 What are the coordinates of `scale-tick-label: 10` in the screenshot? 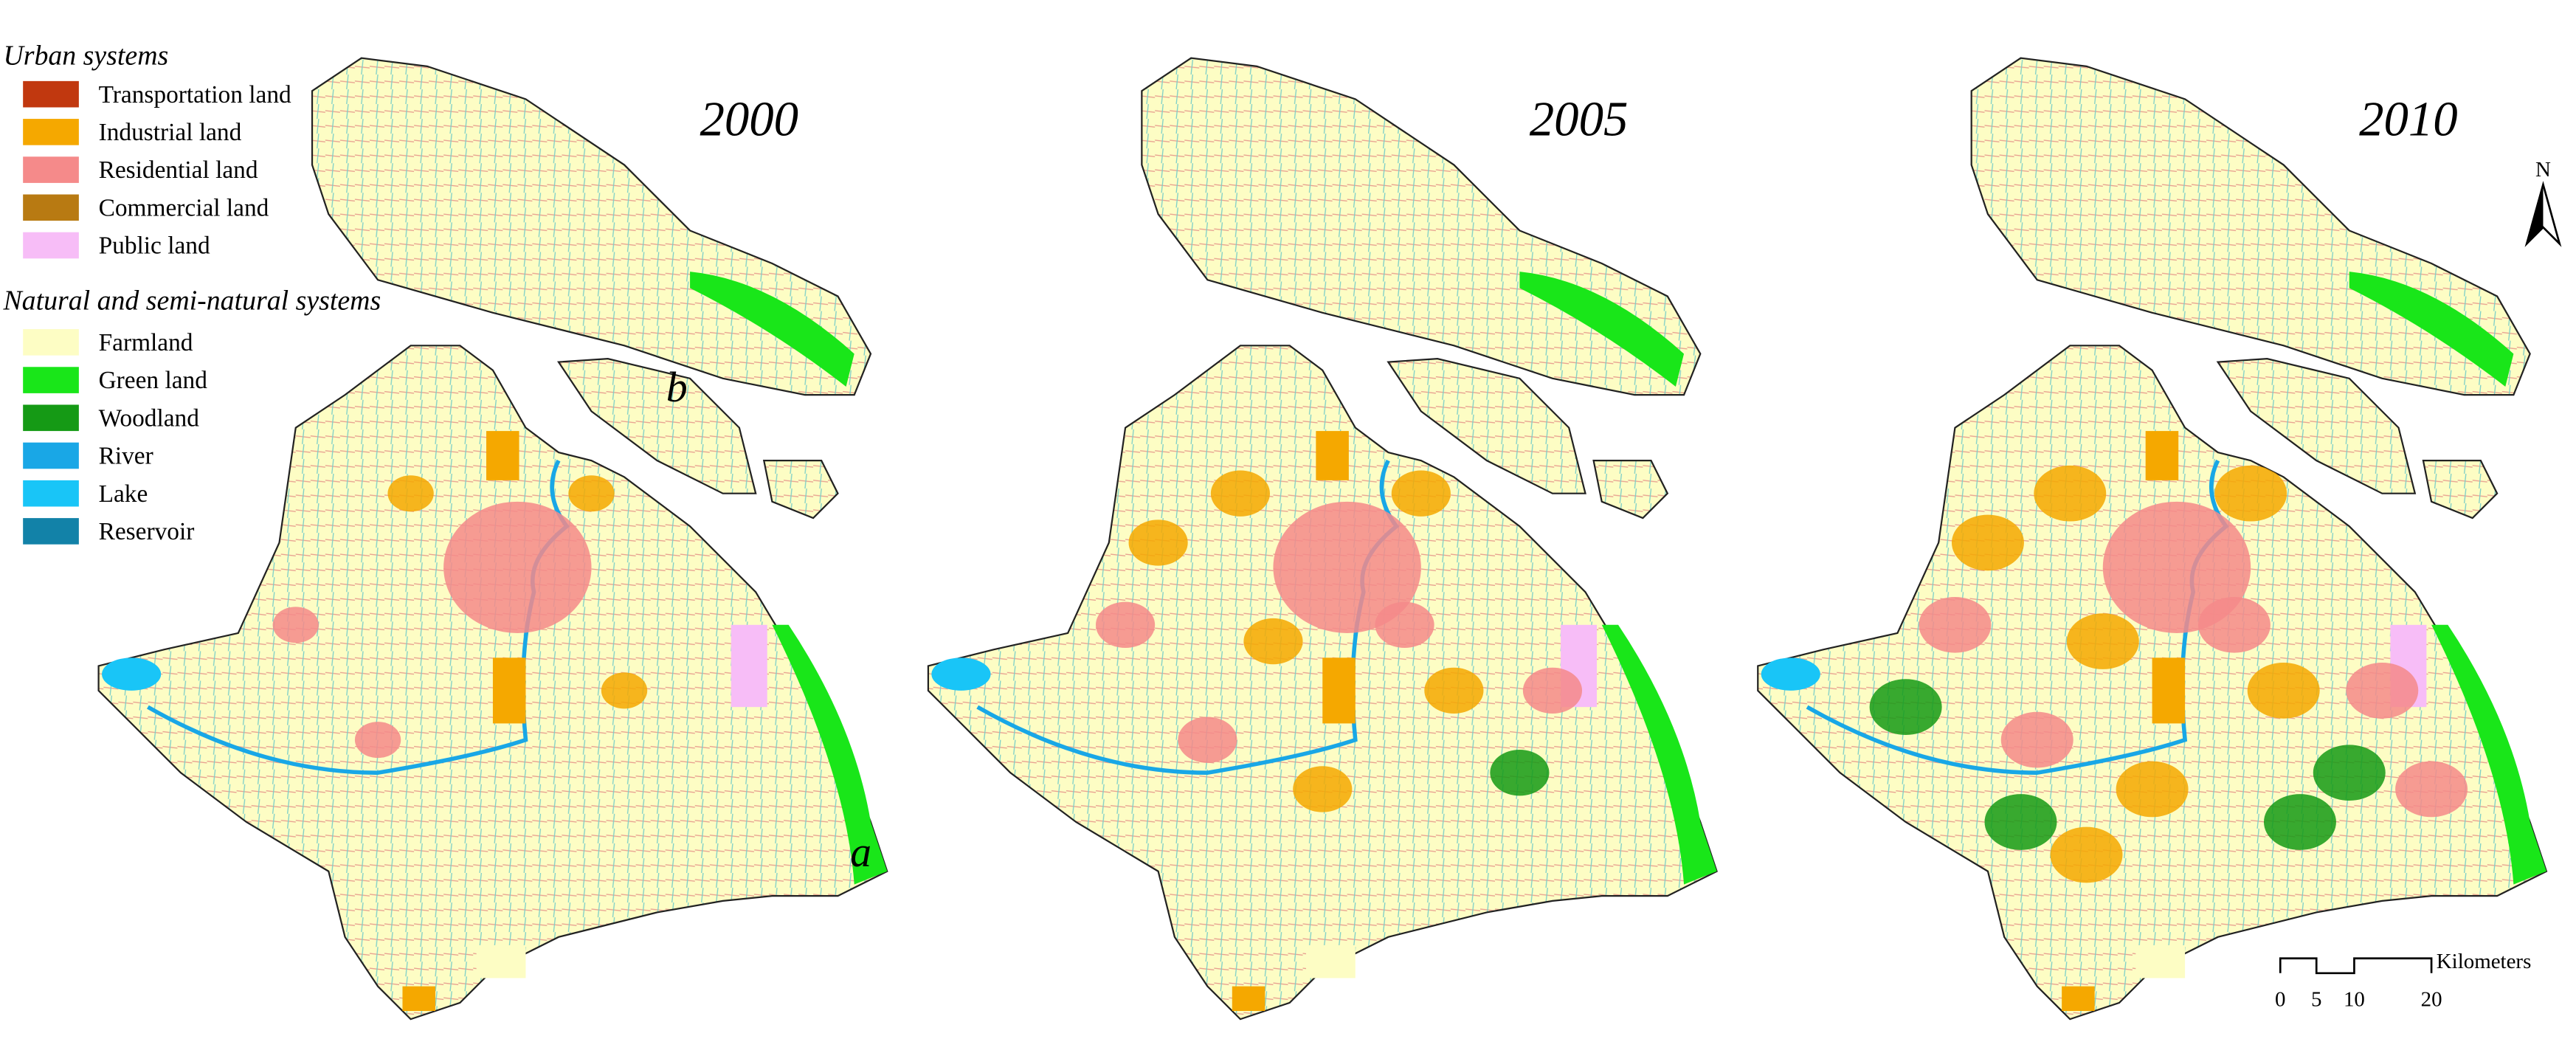 It's located at (2355, 999).